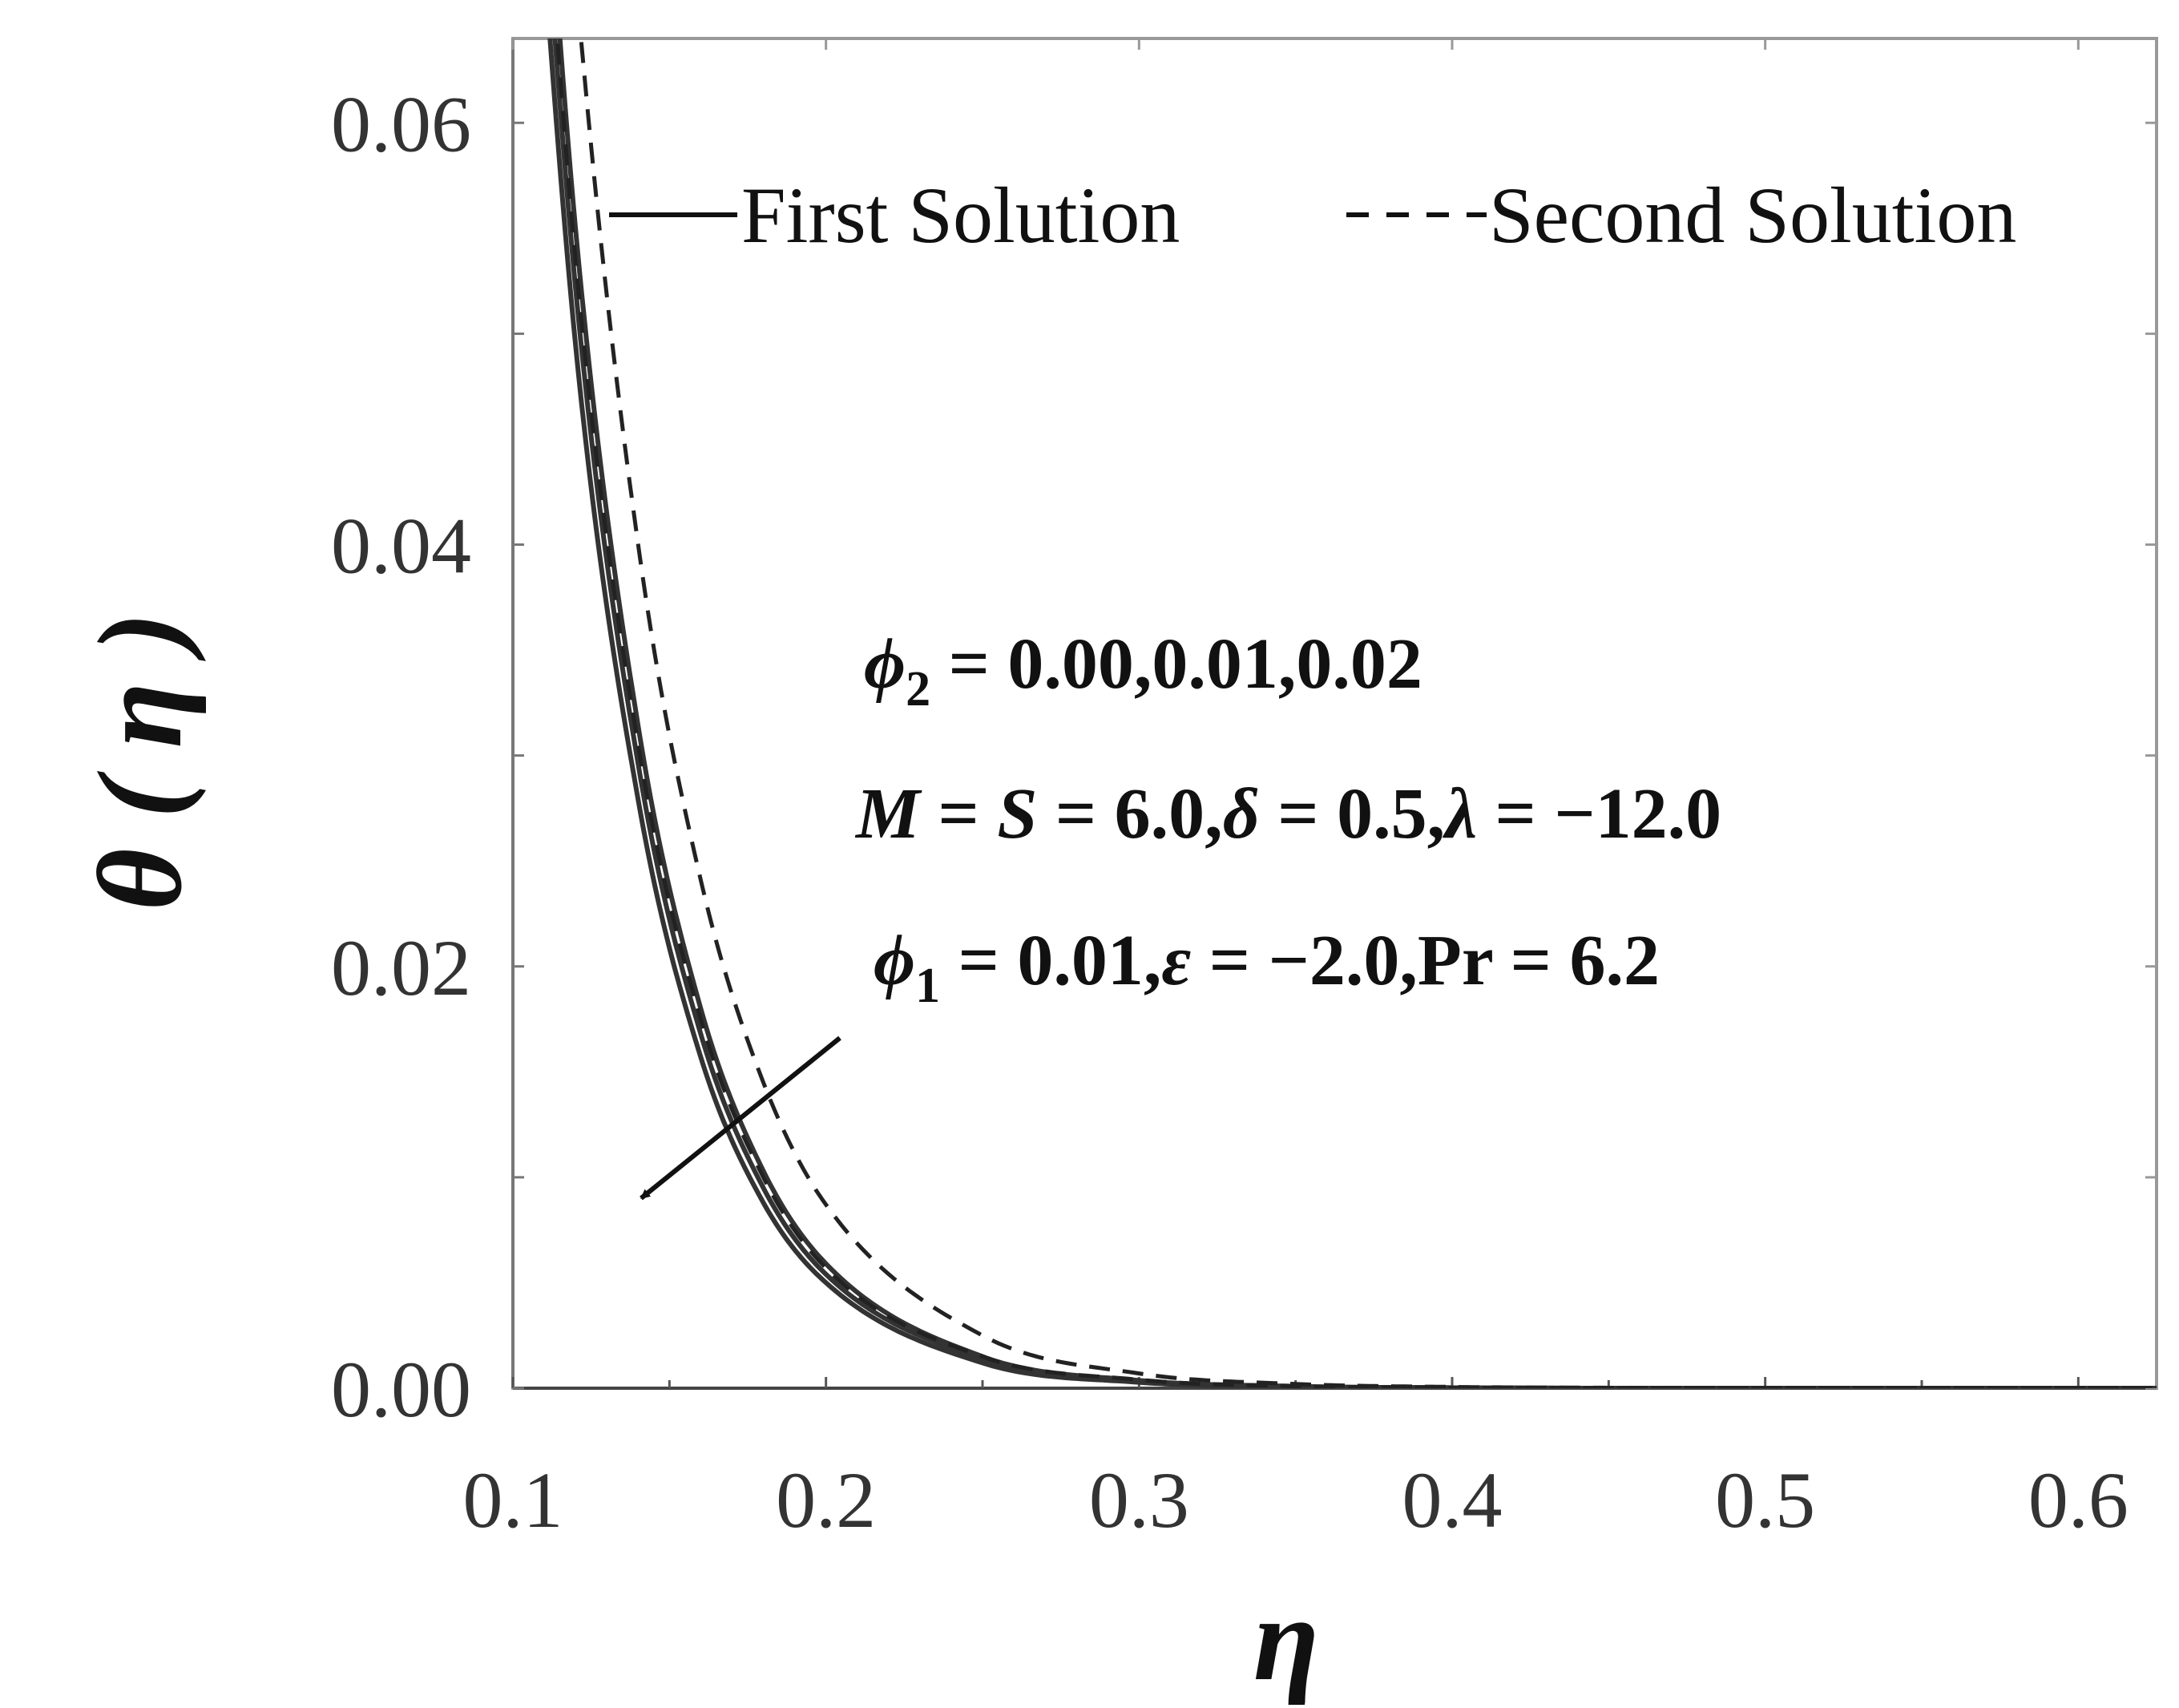  I want to click on x-tick-label: 0.3, so click(1139, 1500).